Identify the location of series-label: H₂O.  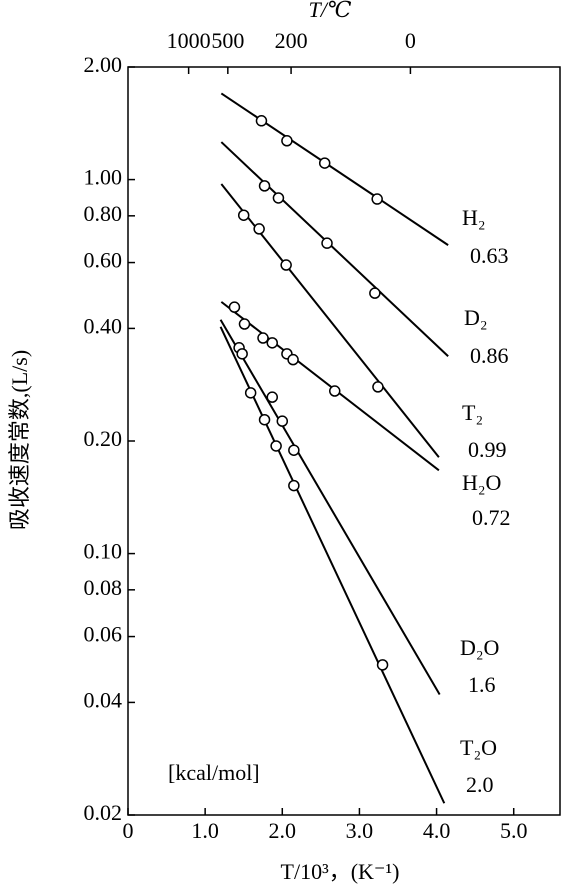
(481, 482).